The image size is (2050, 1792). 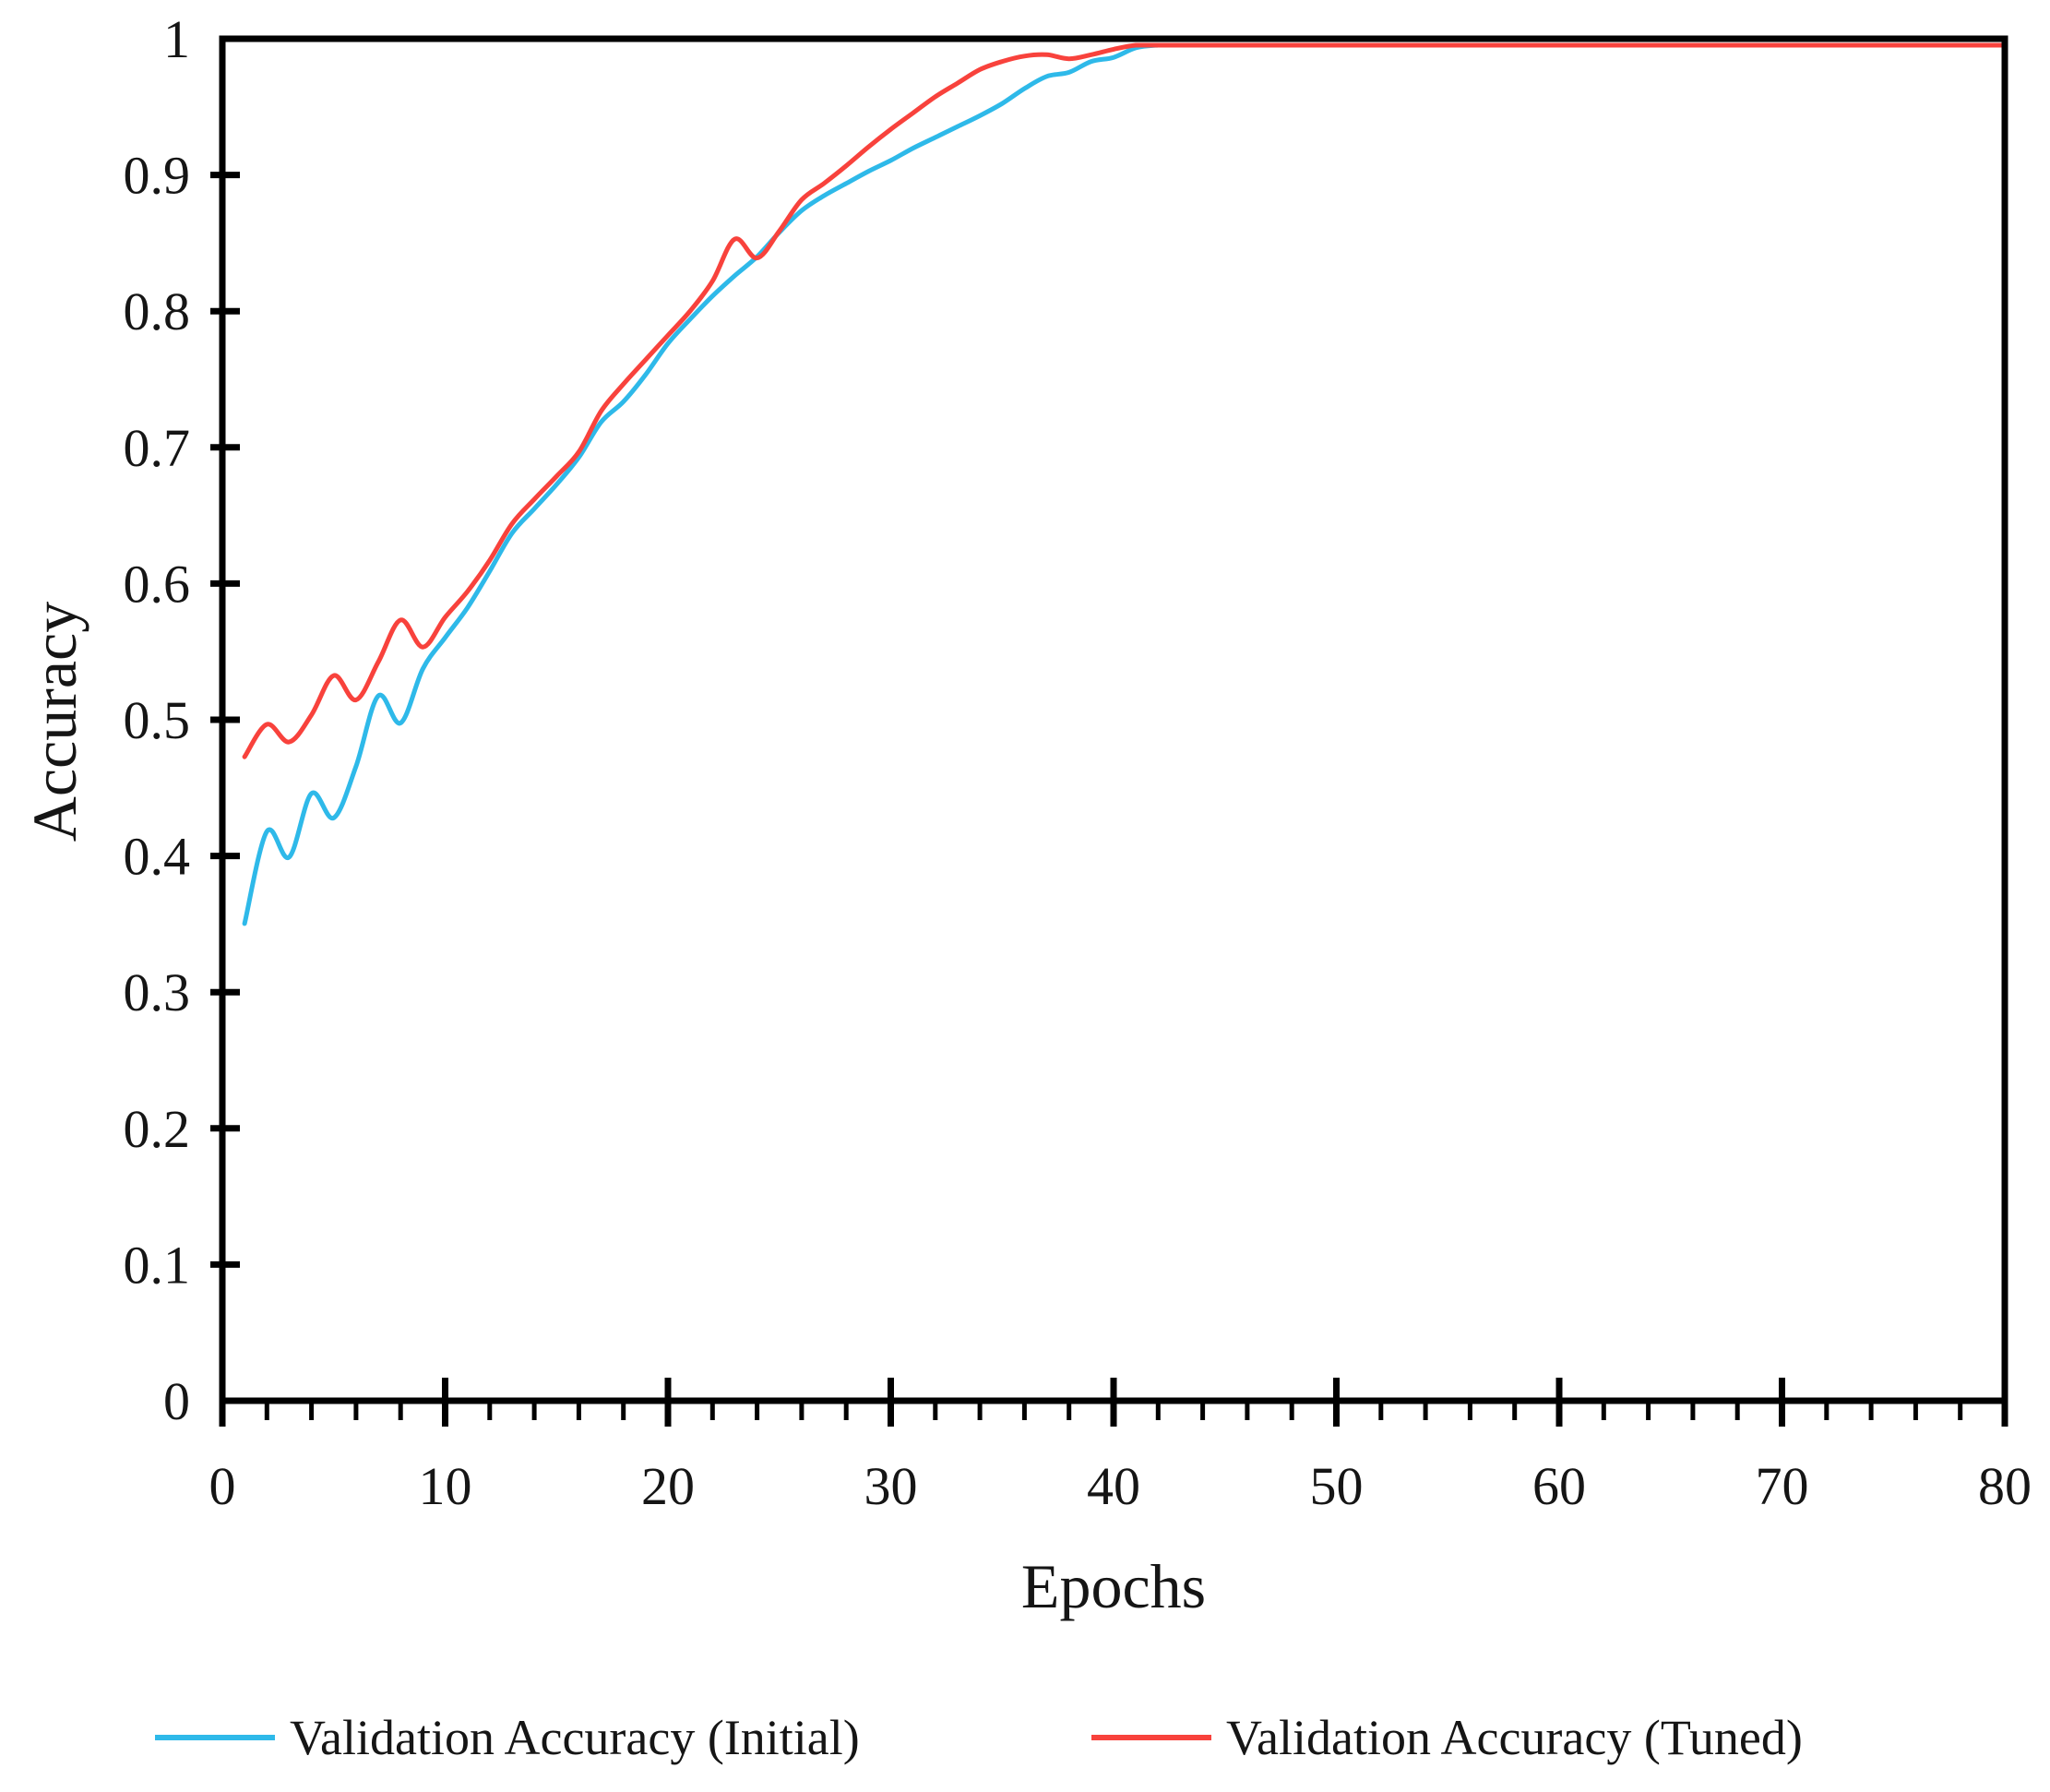 What do you see at coordinates (891, 1486) in the screenshot?
I see `x-tick-label: 30` at bounding box center [891, 1486].